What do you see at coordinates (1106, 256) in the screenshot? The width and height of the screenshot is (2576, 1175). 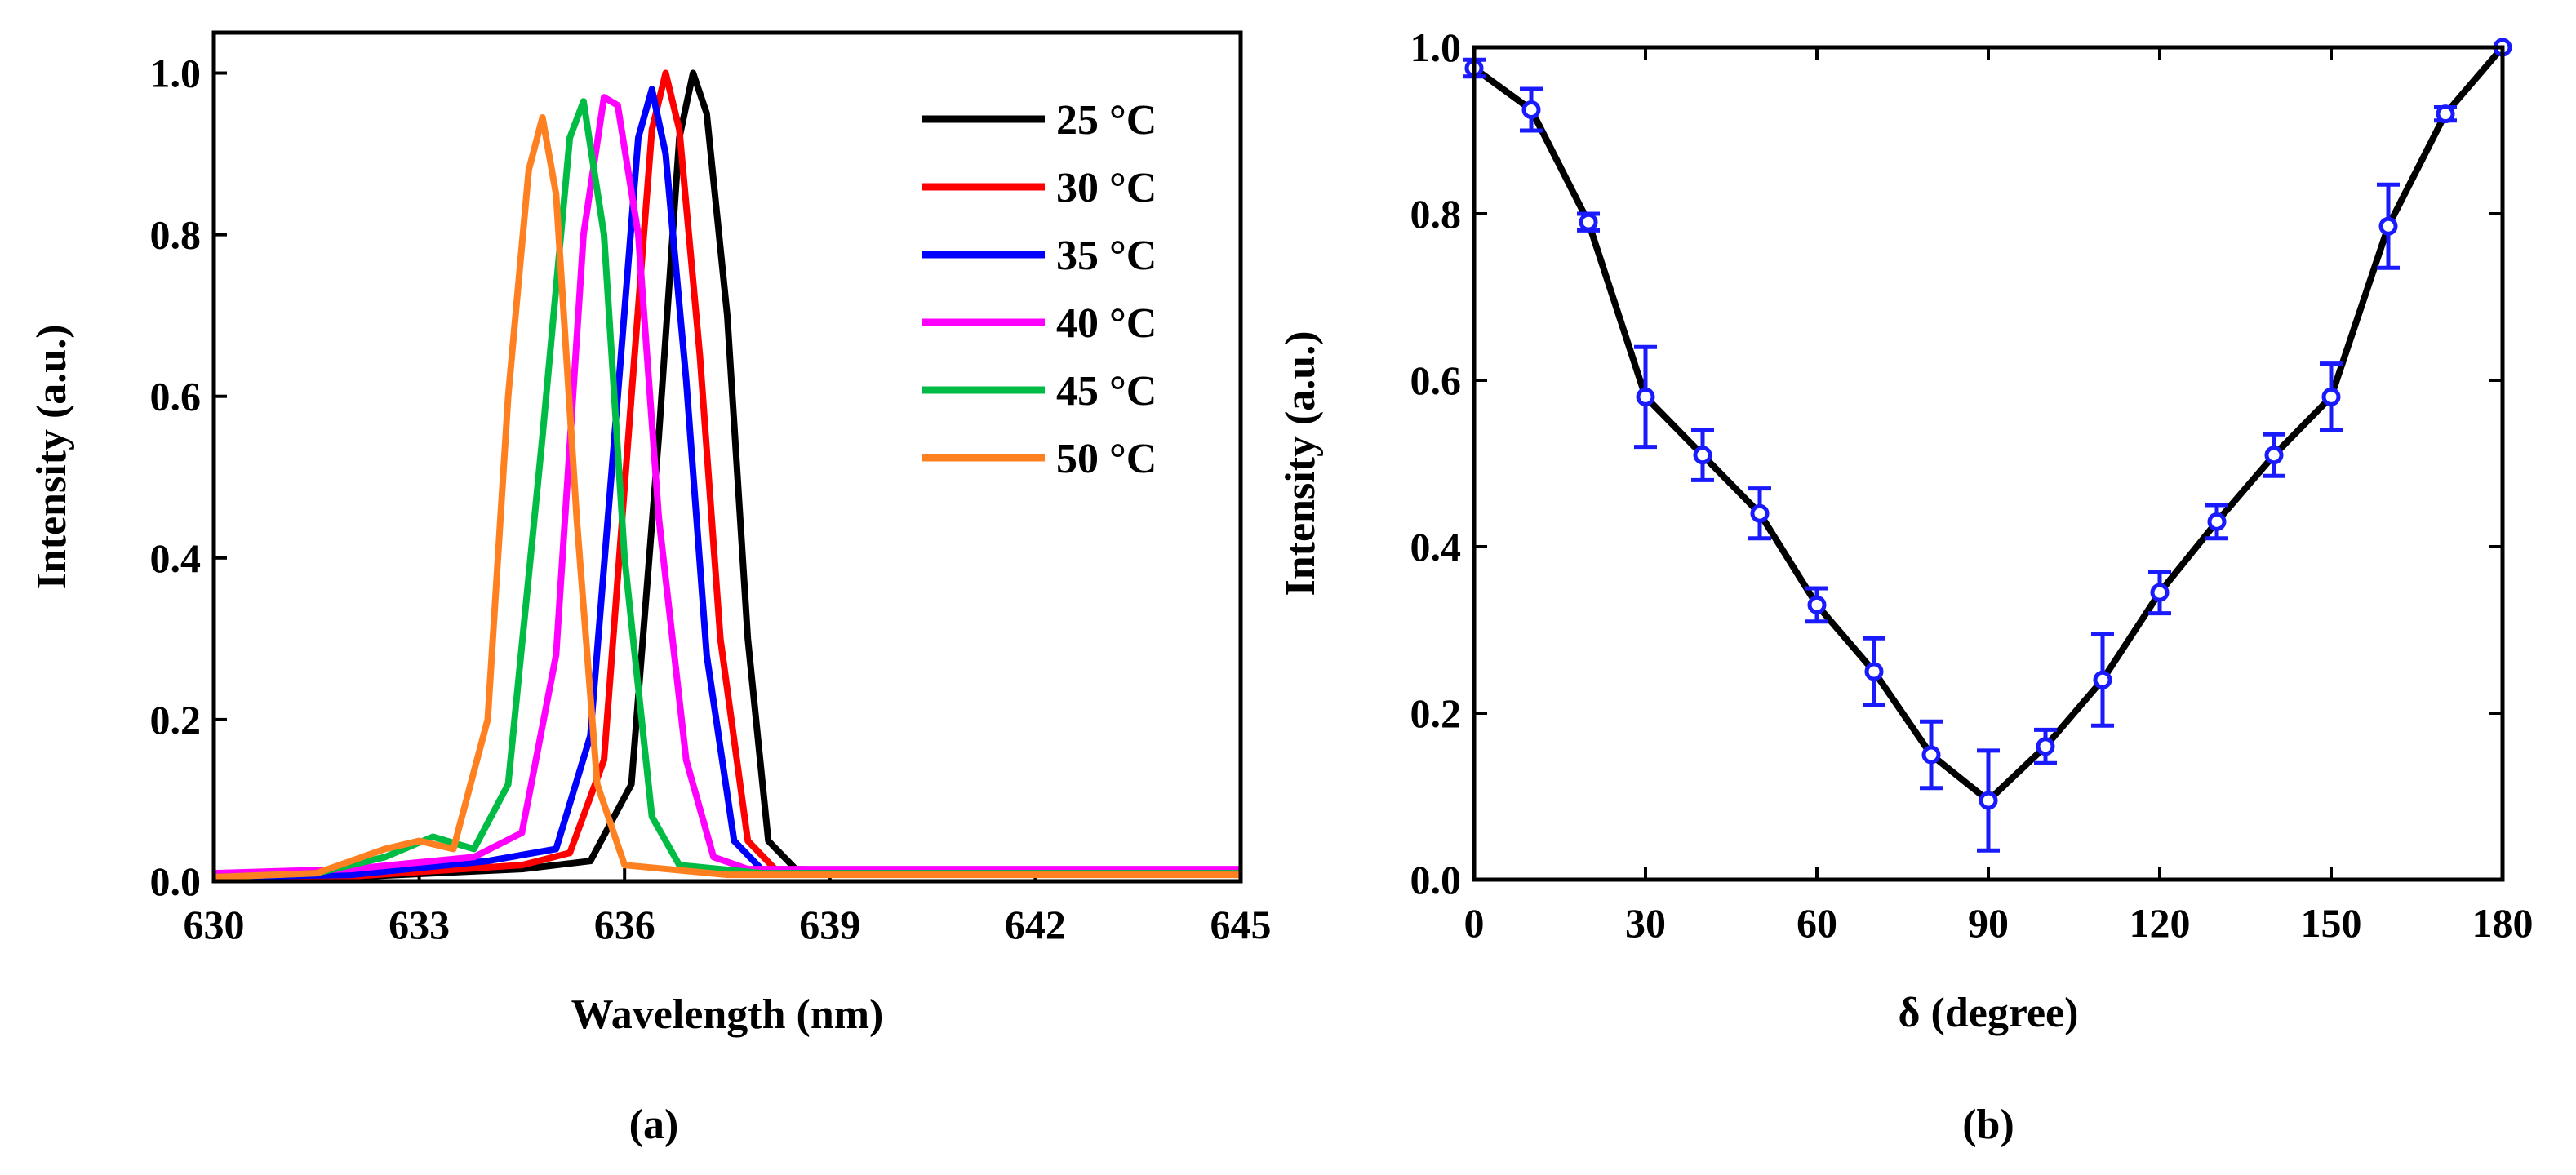 I see `legend-label-2: 35 °C` at bounding box center [1106, 256].